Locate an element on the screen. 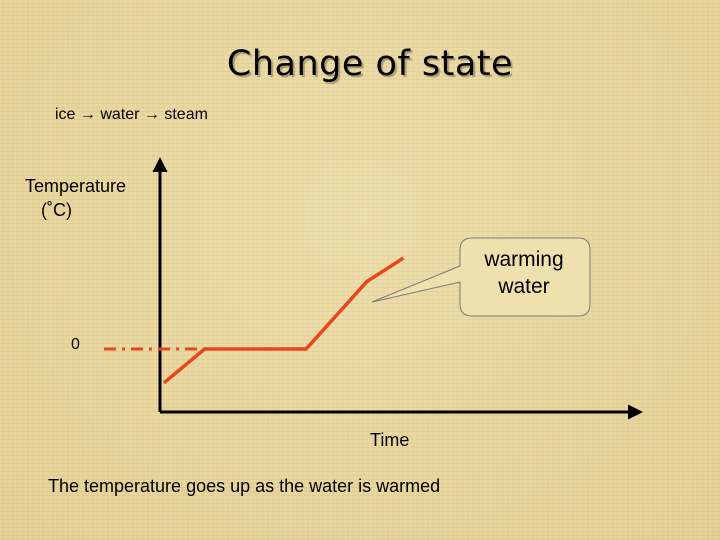  callout-text: warming water is located at coordinates (524, 275).